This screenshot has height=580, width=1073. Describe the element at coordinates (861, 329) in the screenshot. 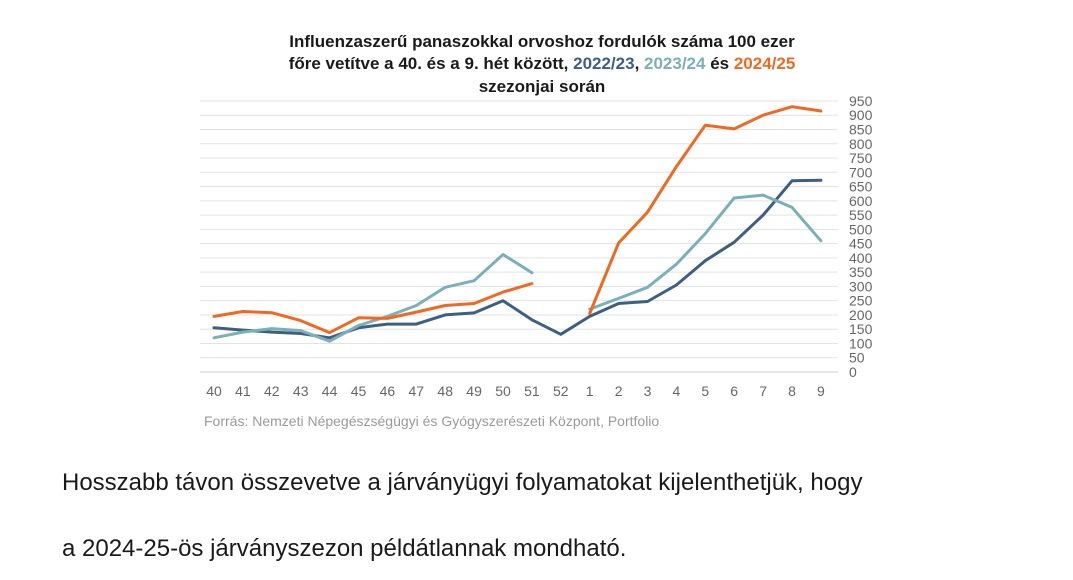

I see `y-tick-label: 150` at that location.